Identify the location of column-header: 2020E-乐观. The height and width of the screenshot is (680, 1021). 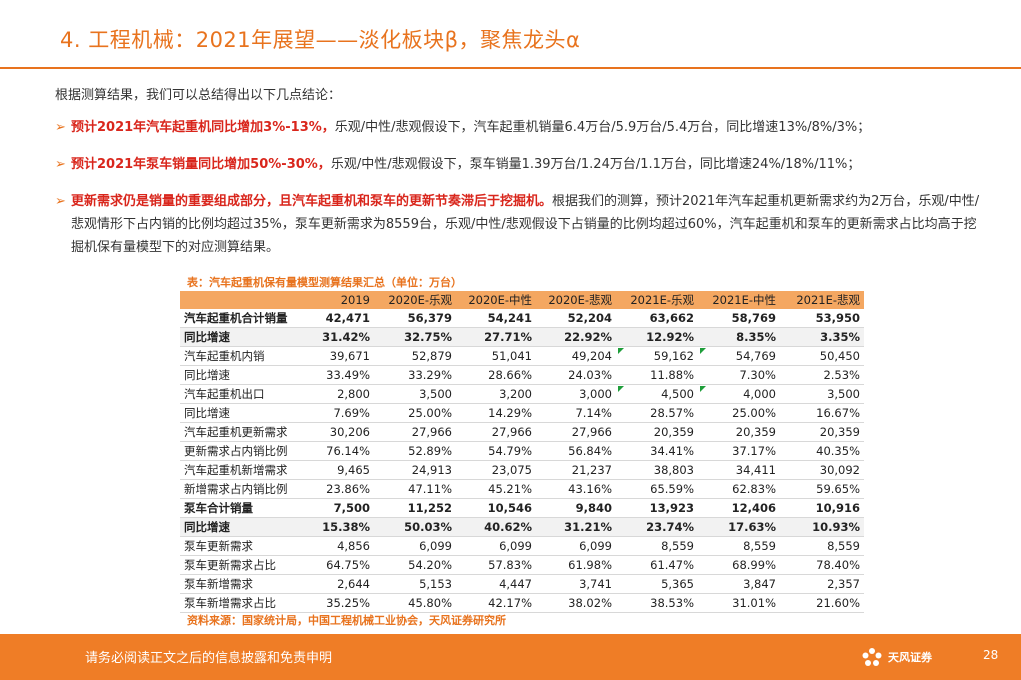
(415, 300).